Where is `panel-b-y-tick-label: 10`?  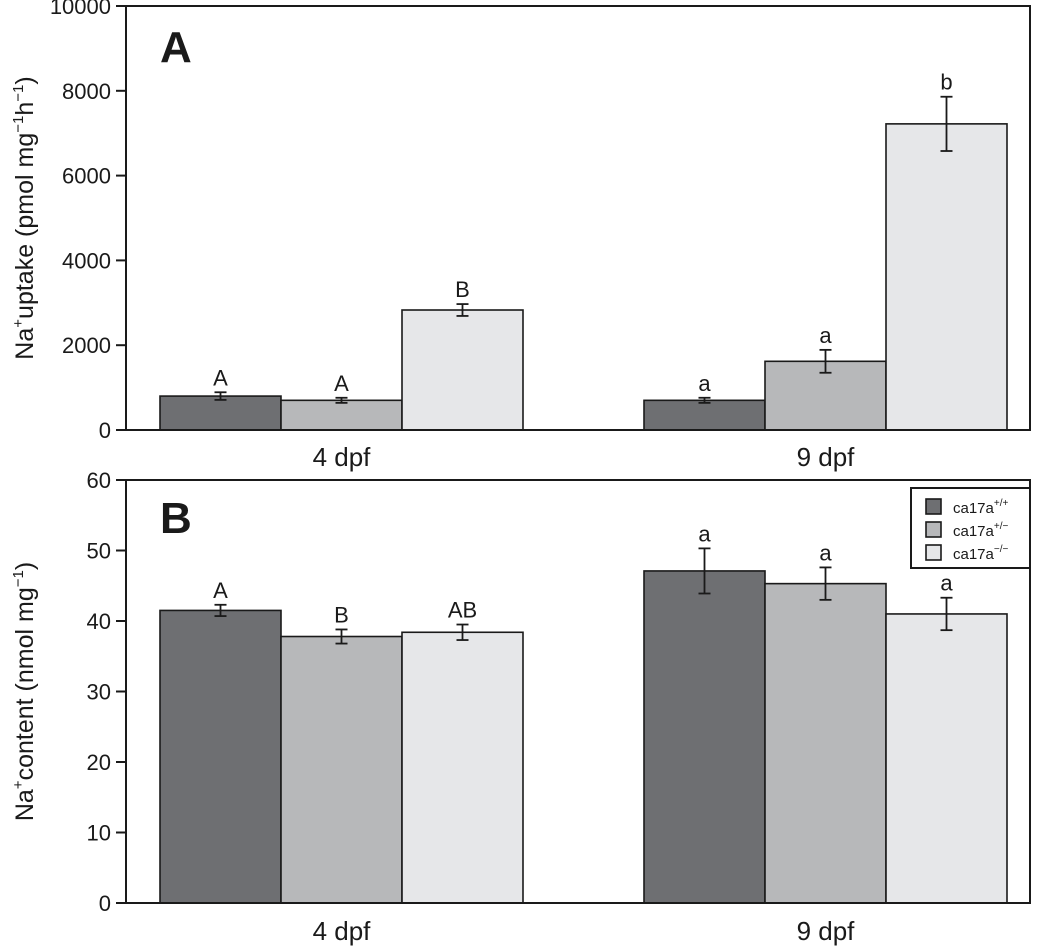 panel-b-y-tick-label: 10 is located at coordinates (99, 833).